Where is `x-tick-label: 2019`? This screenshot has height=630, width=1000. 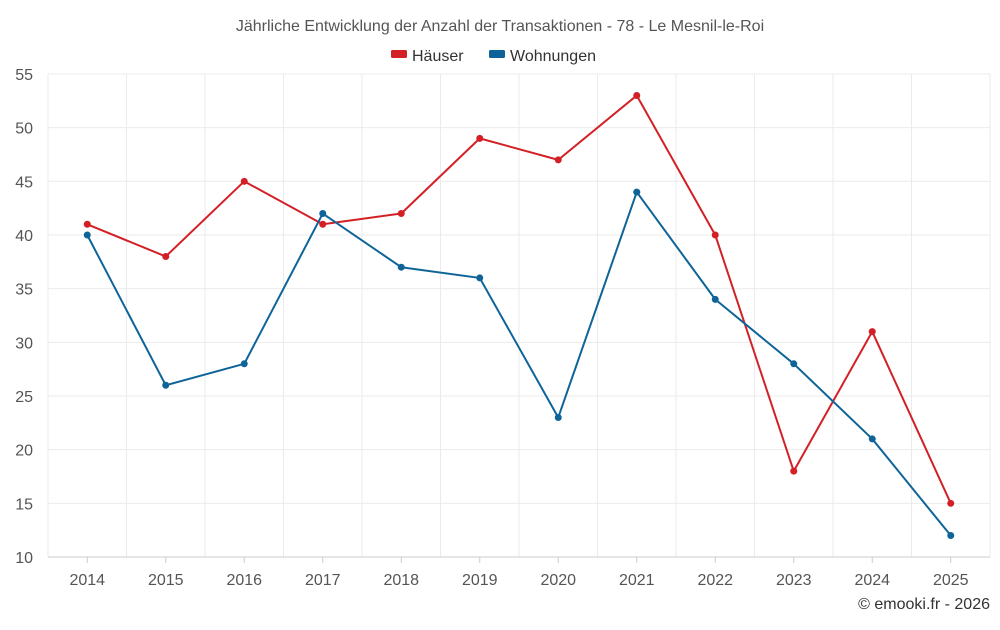 x-tick-label: 2019 is located at coordinates (480, 580).